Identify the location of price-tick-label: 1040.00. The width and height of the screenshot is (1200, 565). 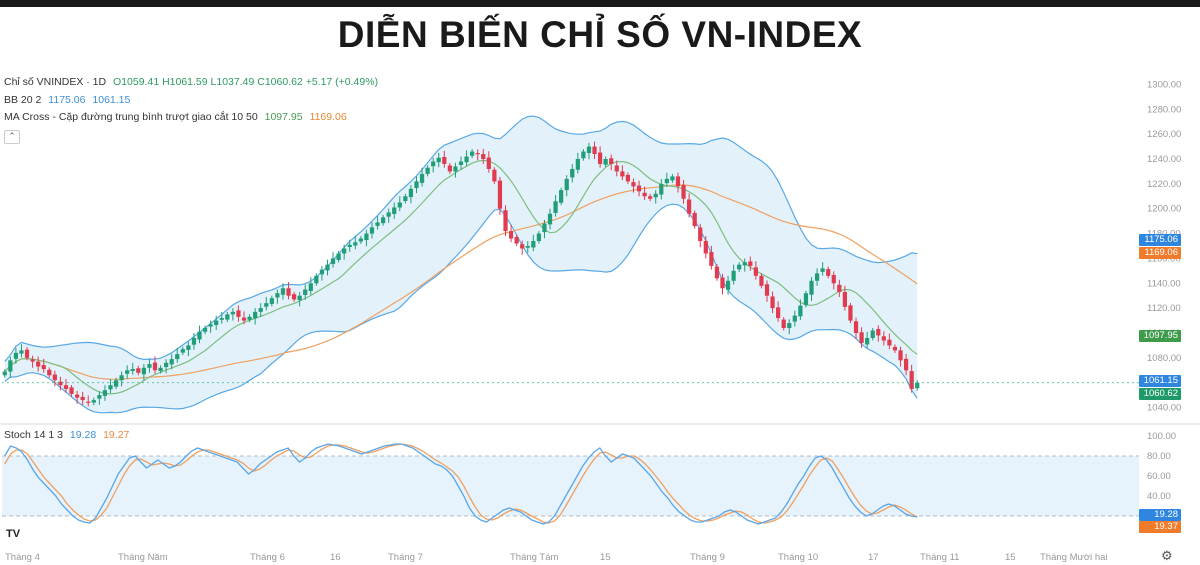
(1164, 408).